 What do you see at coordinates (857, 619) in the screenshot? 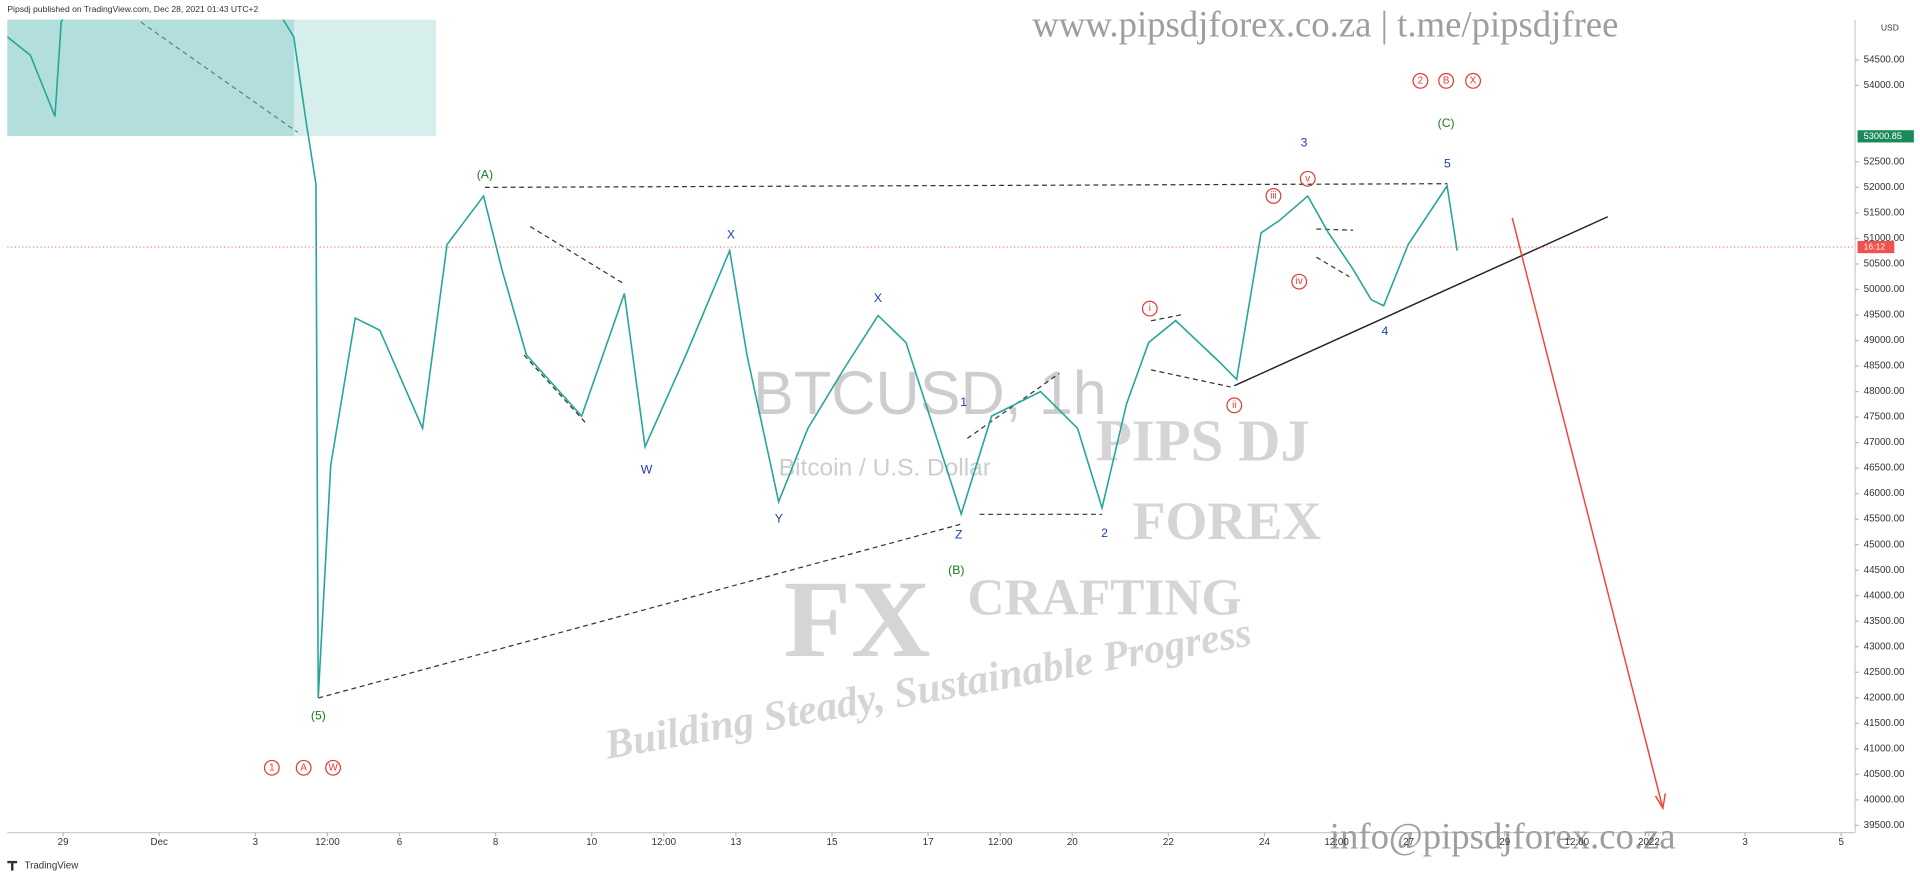
I see `logo-text: FX` at bounding box center [857, 619].